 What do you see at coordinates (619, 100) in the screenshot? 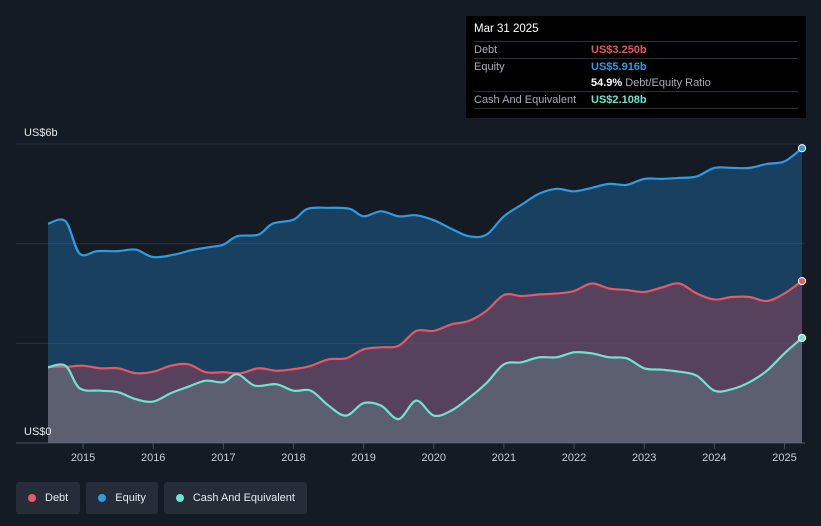
I see `tooltip-cash-value: US$2.108b` at bounding box center [619, 100].